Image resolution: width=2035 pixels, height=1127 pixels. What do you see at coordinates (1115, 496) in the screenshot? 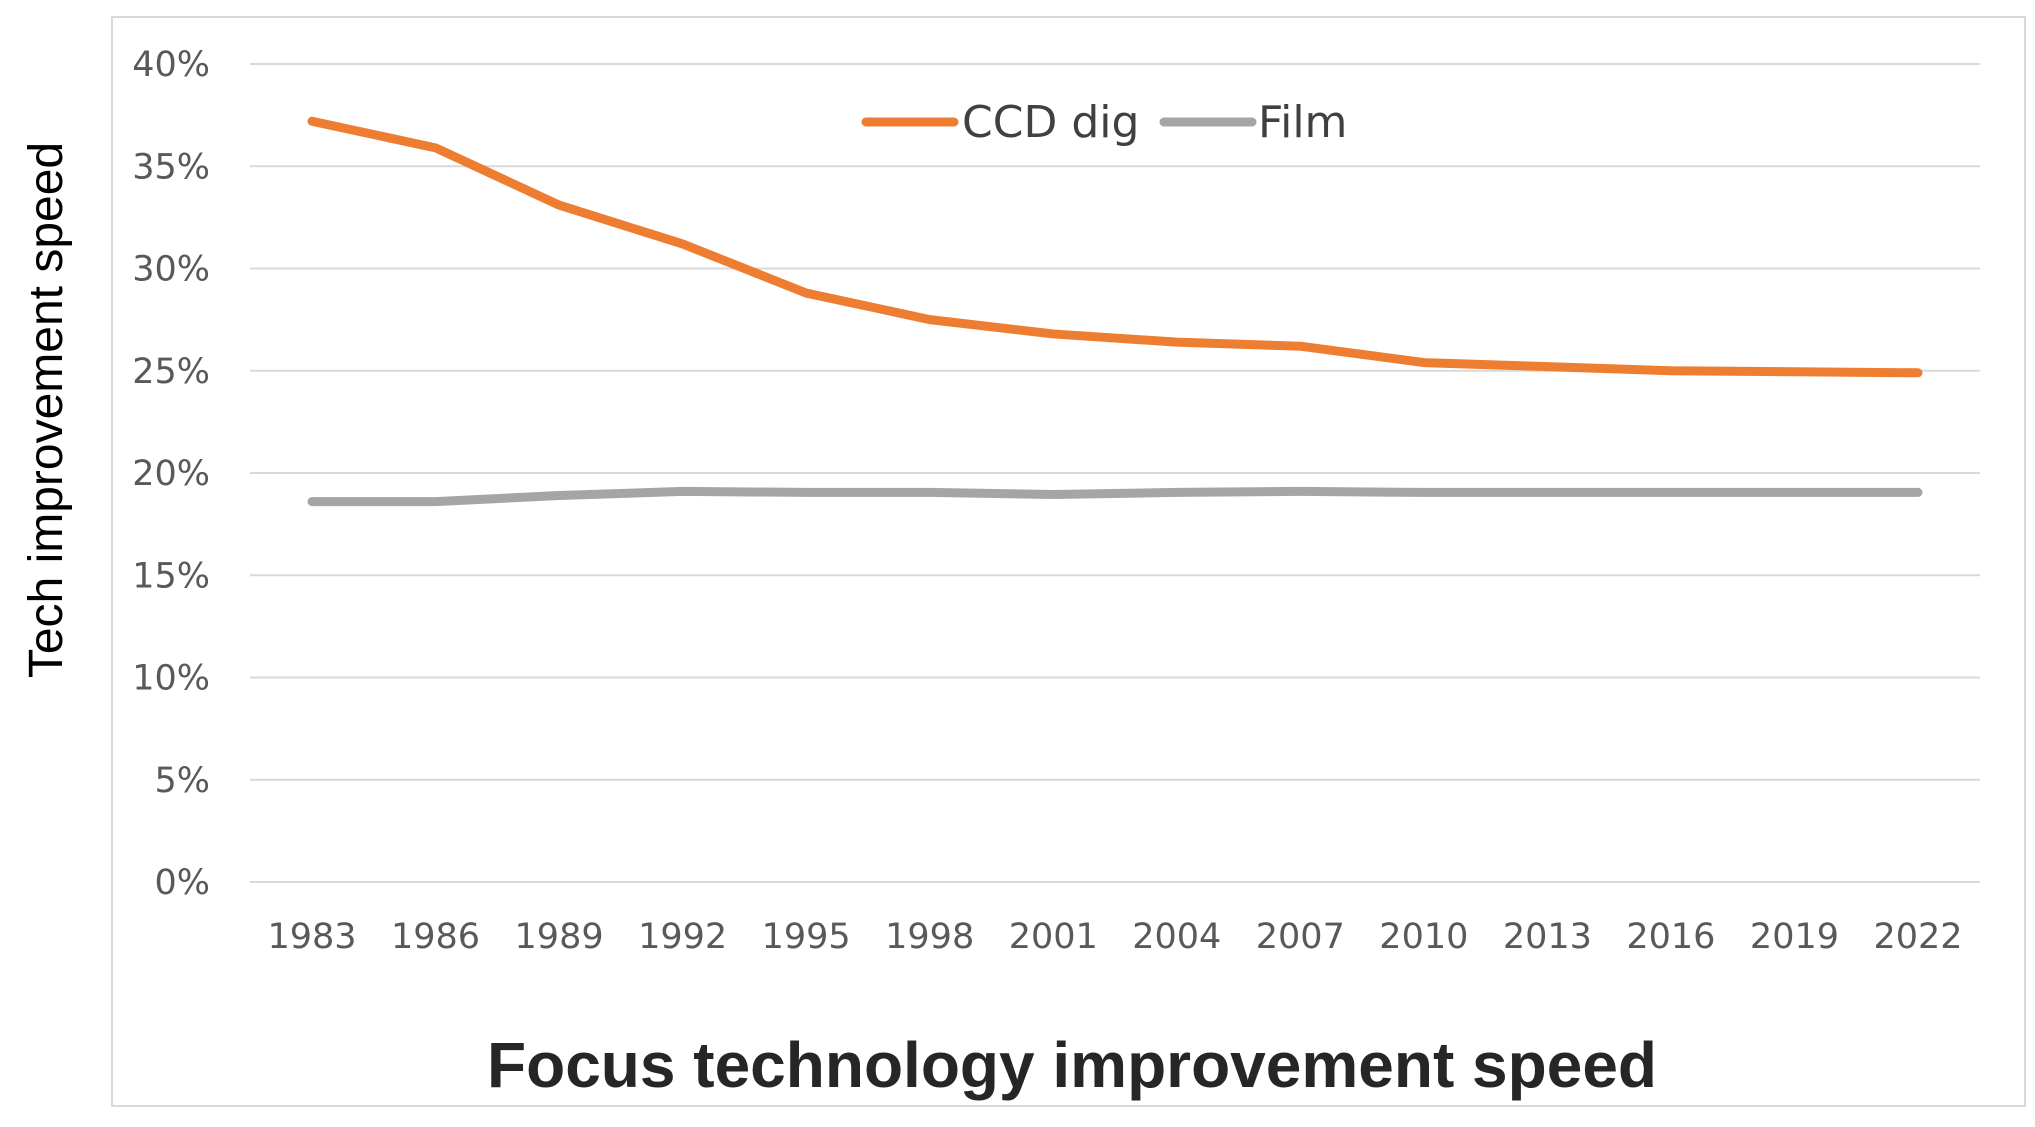
I see `series-line-film` at bounding box center [1115, 496].